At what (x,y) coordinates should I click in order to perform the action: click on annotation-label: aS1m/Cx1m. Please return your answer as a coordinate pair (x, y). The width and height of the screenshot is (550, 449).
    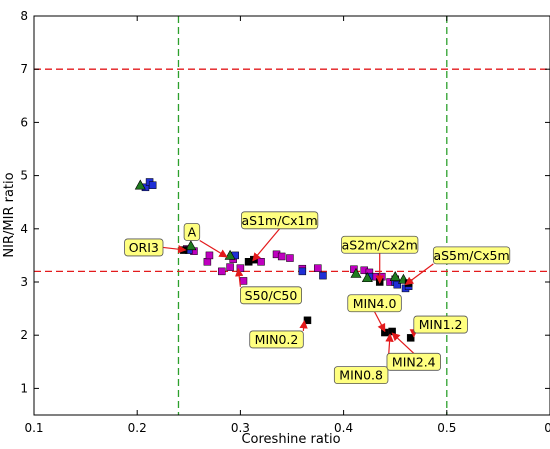
    Looking at the image, I should click on (280, 220).